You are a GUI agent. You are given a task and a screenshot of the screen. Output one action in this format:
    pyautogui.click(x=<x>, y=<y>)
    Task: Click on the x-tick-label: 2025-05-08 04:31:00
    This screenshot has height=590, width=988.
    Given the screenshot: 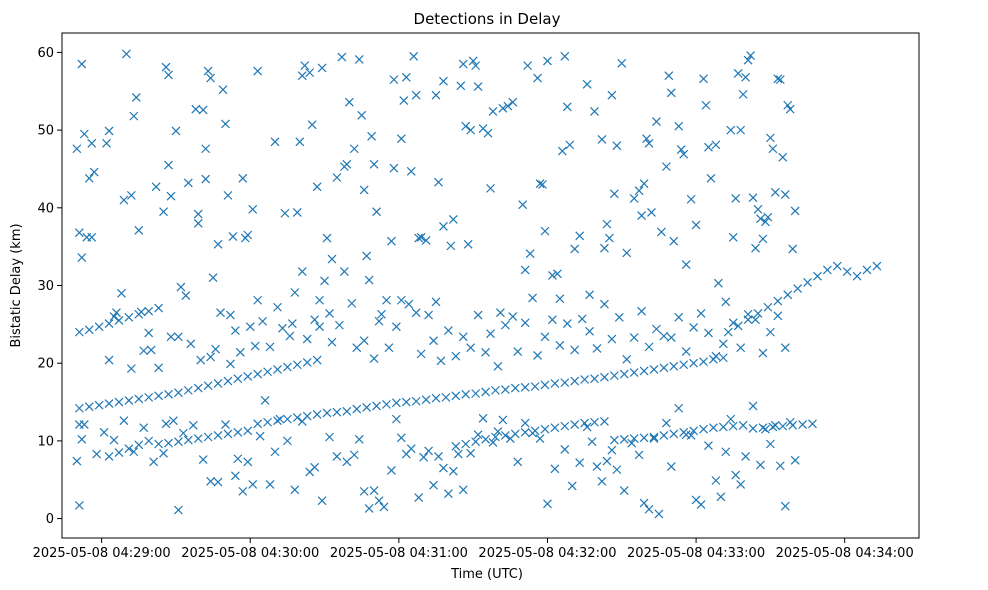 What is the action you would take?
    pyautogui.click(x=399, y=553)
    